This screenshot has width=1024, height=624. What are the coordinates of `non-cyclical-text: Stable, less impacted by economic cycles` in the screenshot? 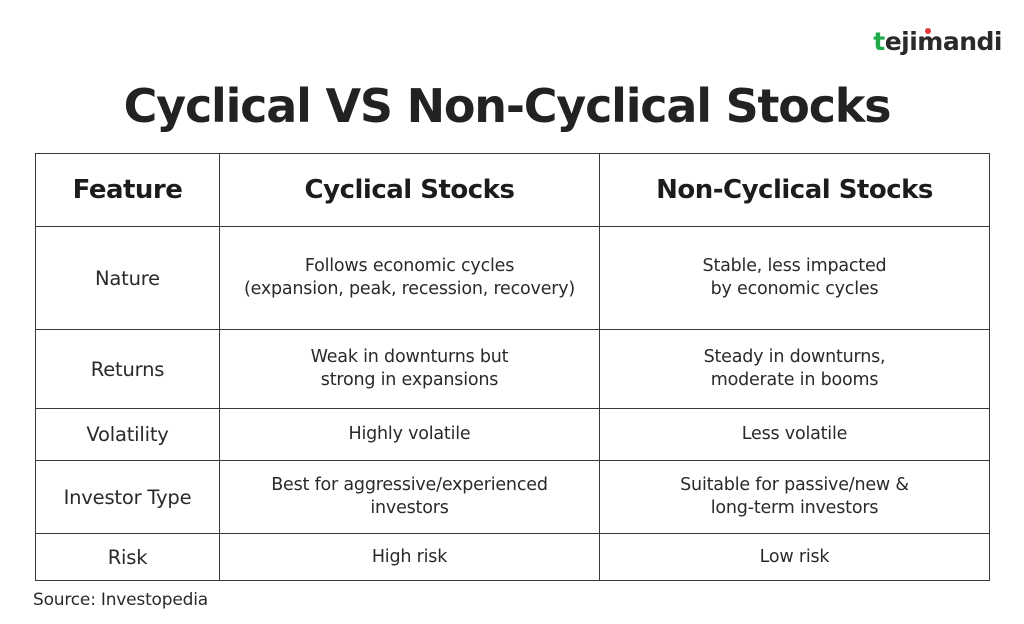 It's located at (794, 277).